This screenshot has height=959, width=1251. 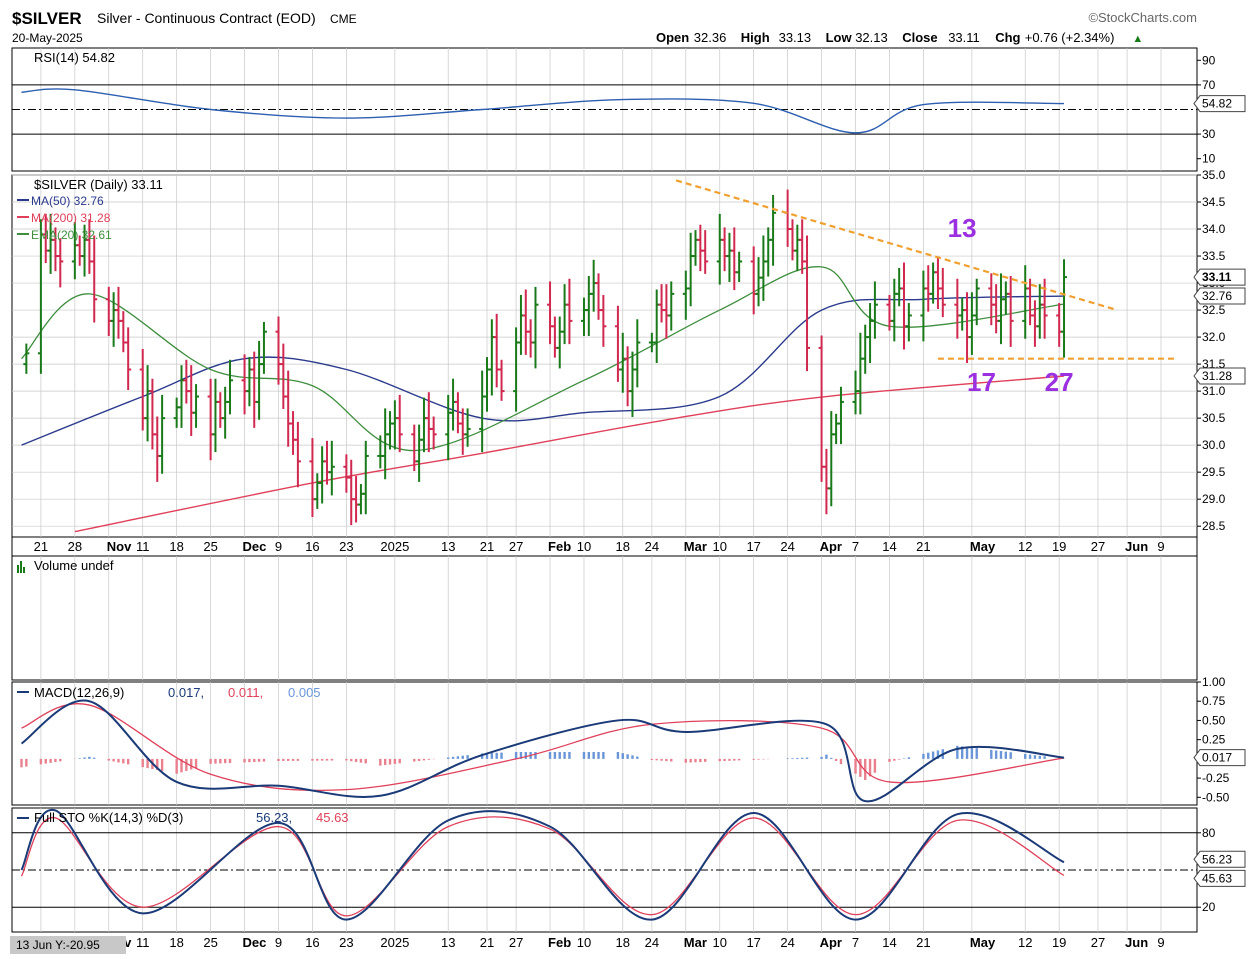 I want to click on badge-text: 56.23, so click(x=1217, y=859).